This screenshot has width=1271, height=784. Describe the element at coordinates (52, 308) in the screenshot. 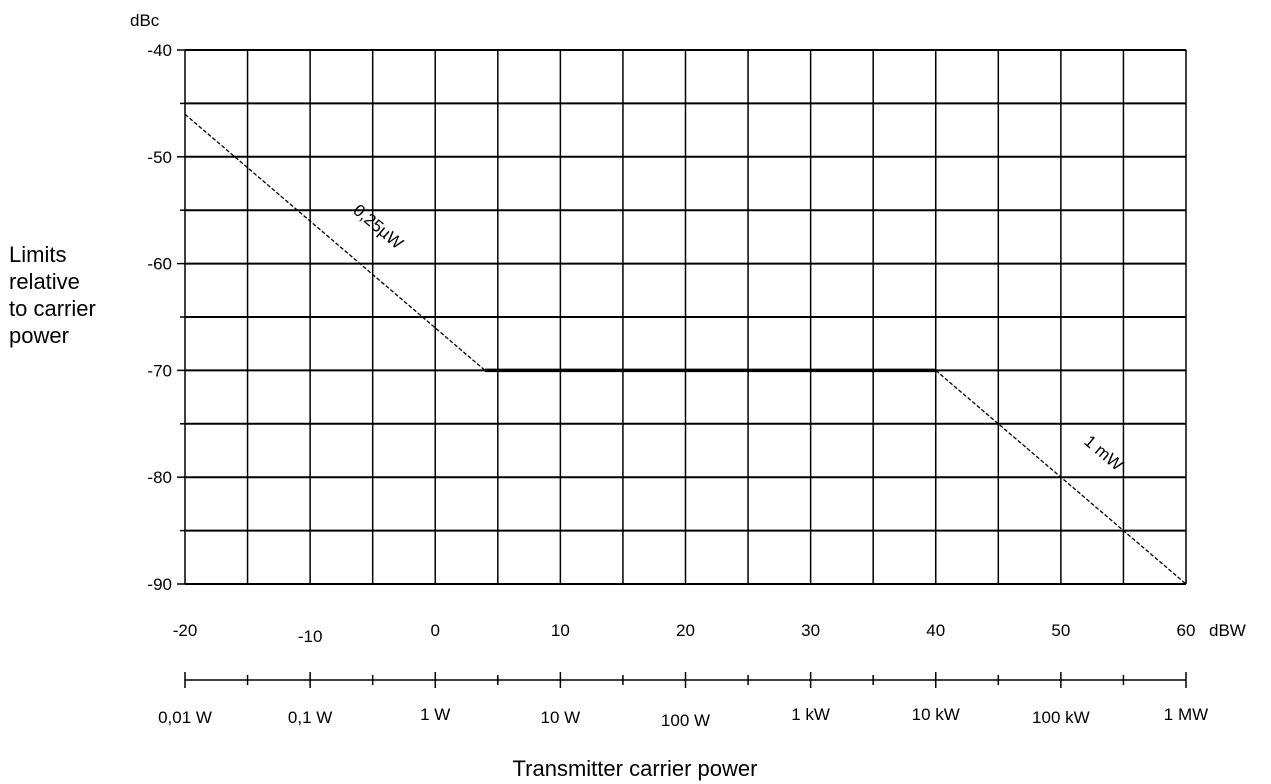

I see `y-axis-title-line-3: to carrier` at that location.